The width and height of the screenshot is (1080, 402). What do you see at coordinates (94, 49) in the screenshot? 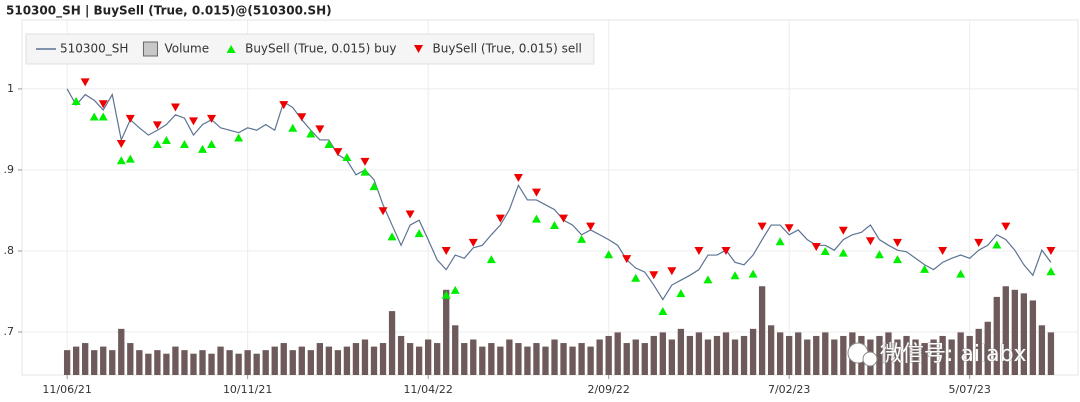
I see `legend-label: 510300_SH` at bounding box center [94, 49].